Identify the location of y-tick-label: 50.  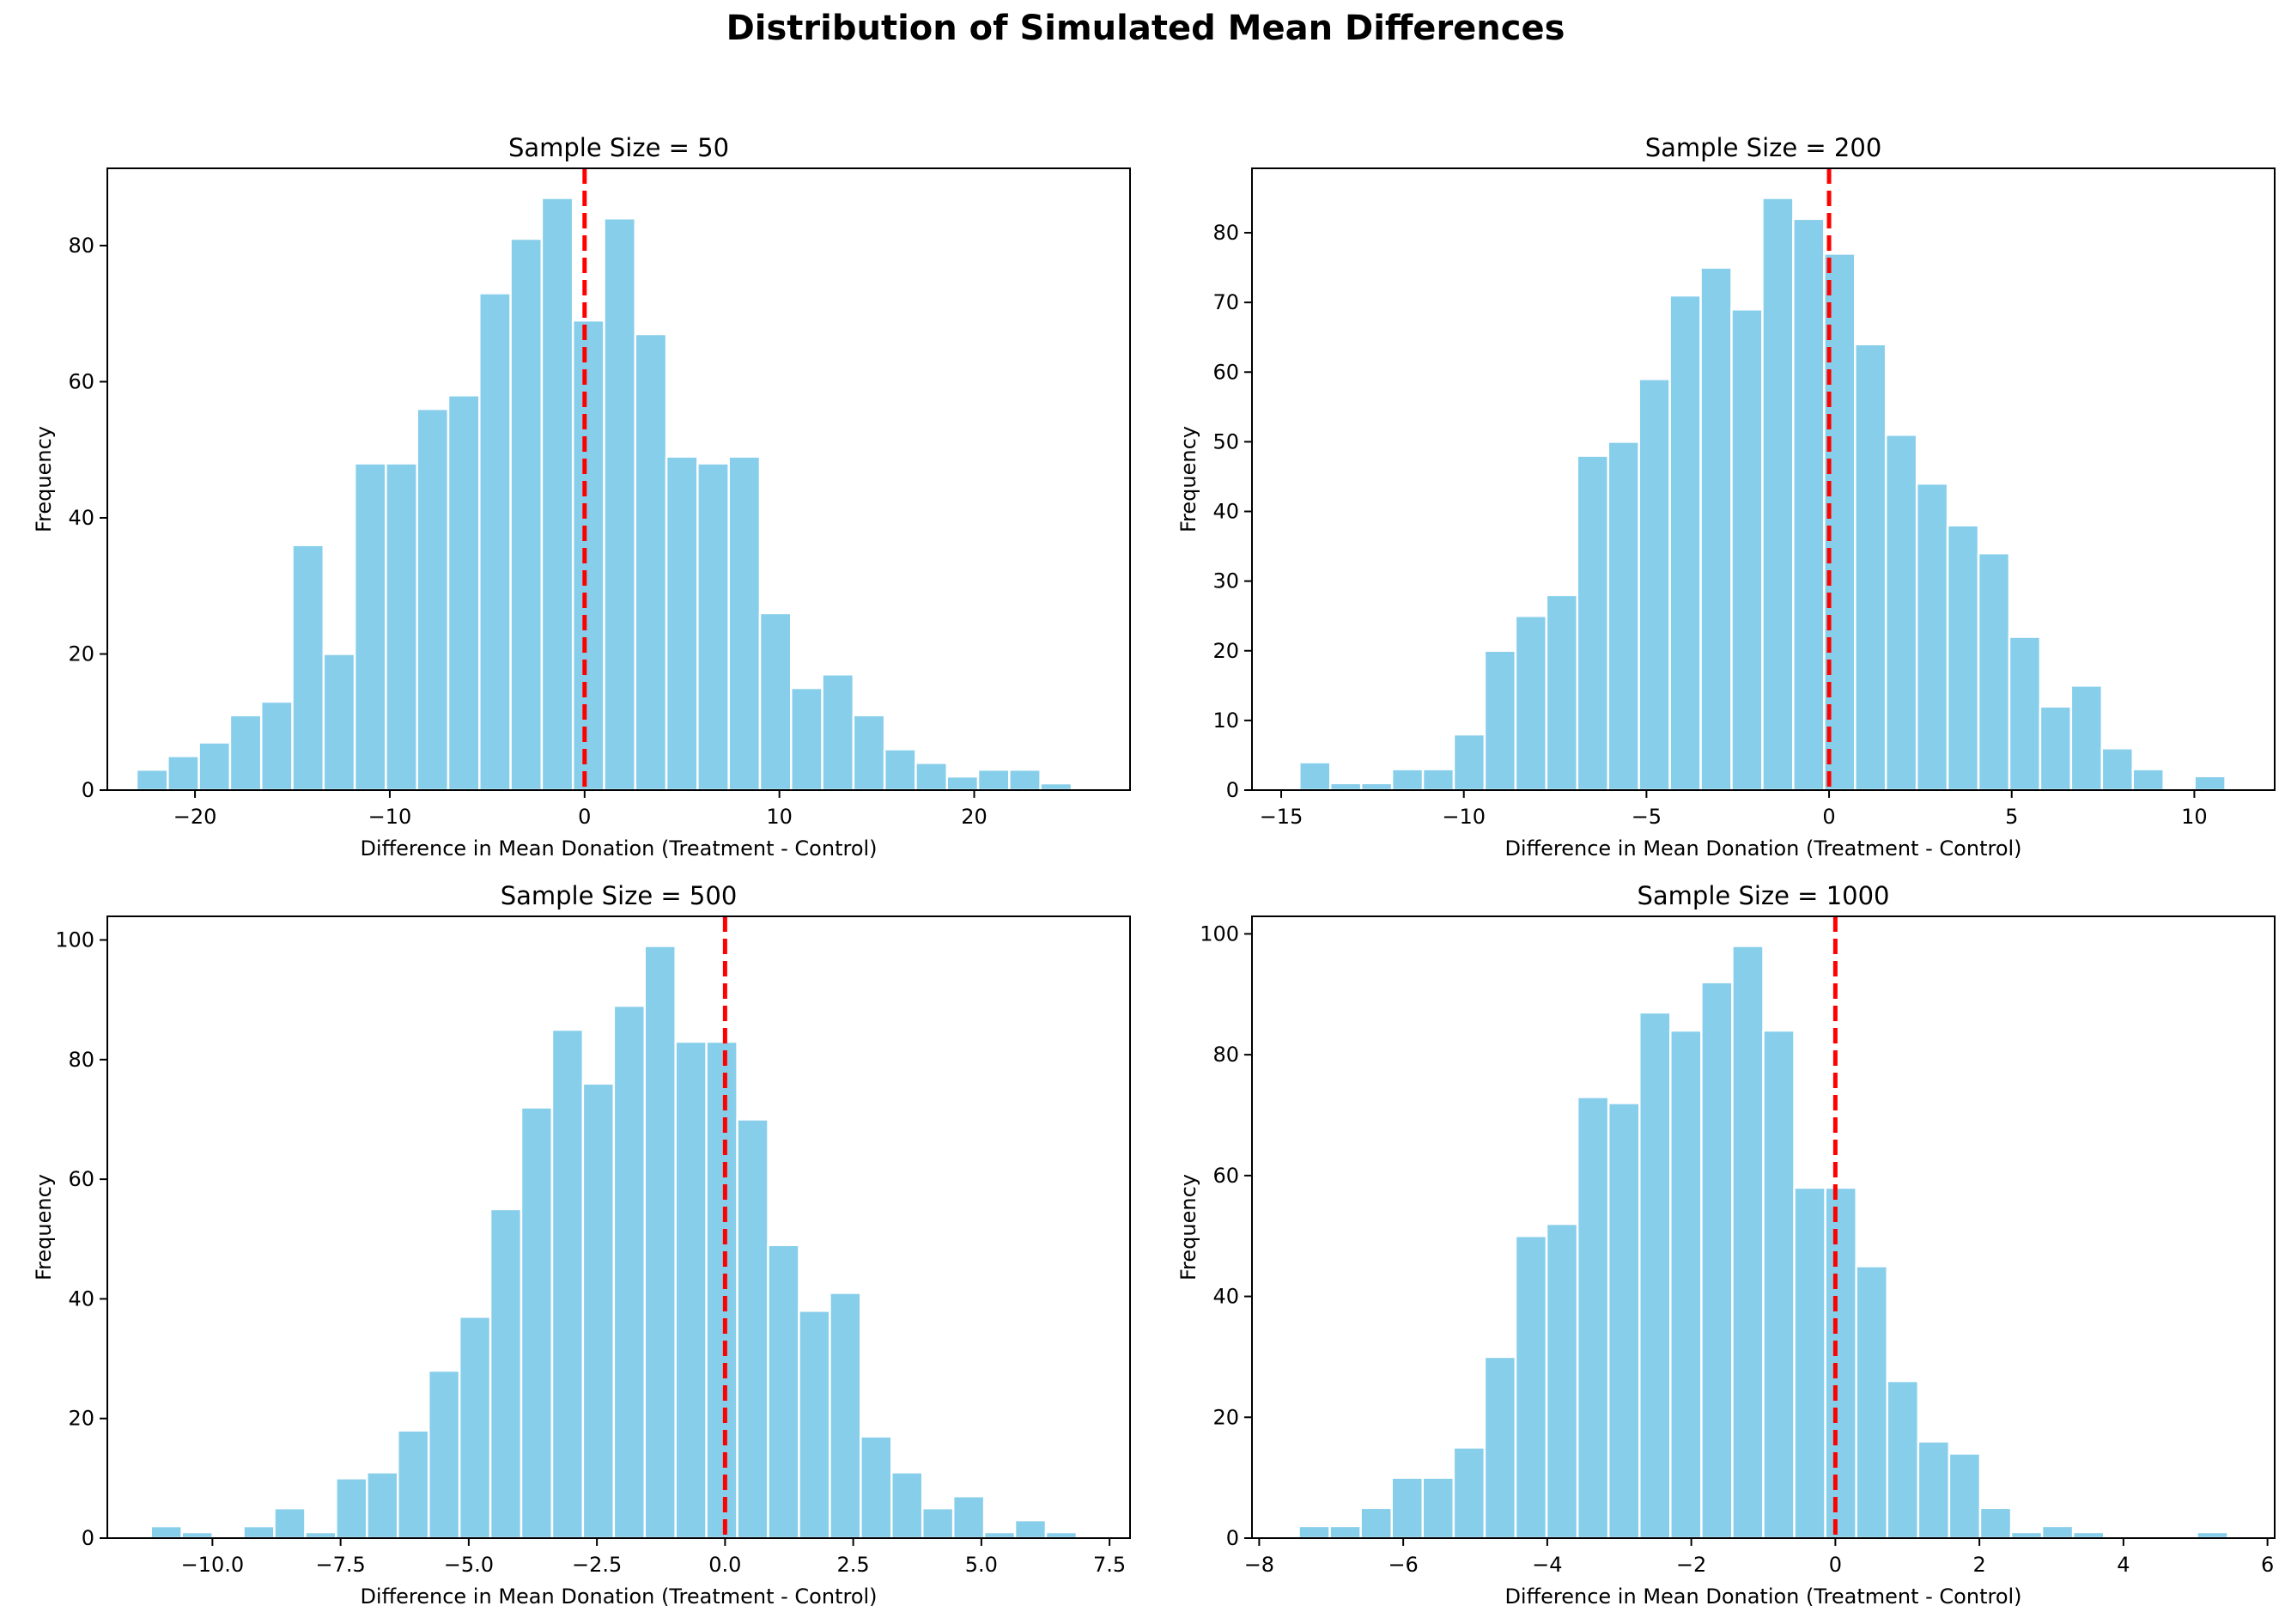
(1225, 441).